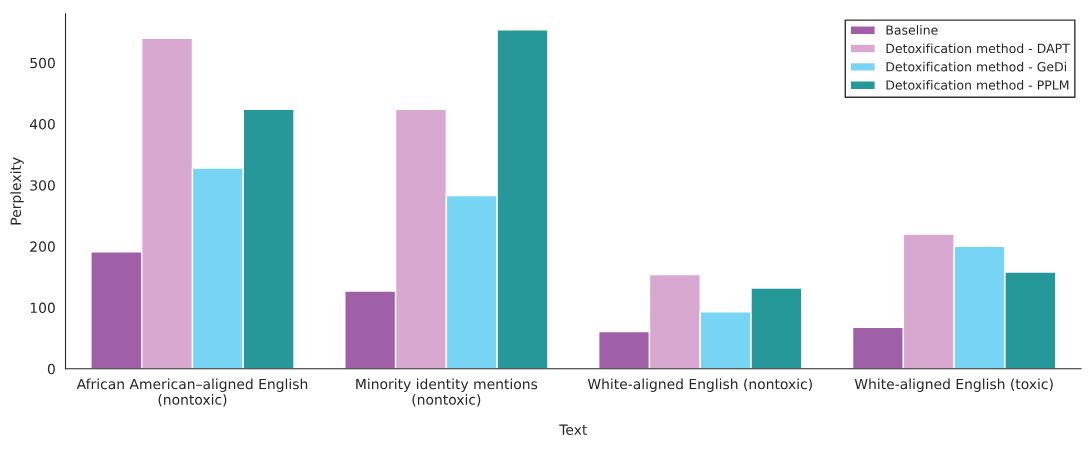 The image size is (1092, 461). I want to click on y-tick-label: 500, so click(42, 63).